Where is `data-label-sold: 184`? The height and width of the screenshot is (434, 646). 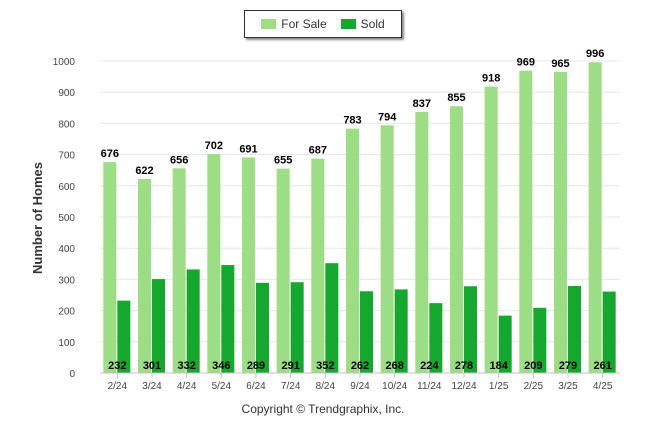
data-label-sold: 184 is located at coordinates (498, 366).